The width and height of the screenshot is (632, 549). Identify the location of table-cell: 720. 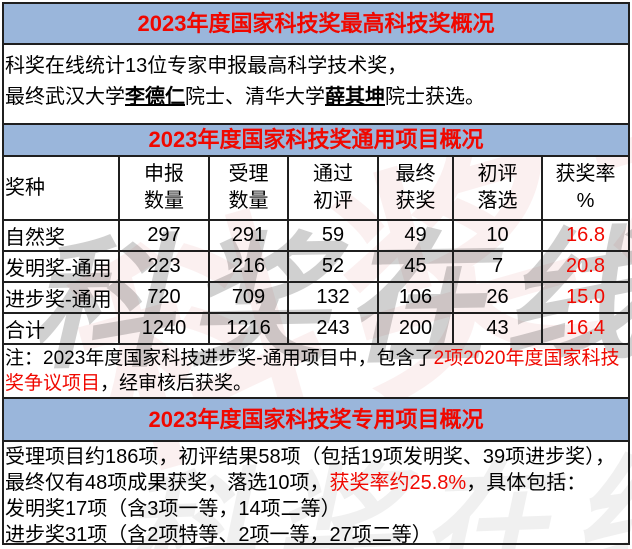
(164, 297).